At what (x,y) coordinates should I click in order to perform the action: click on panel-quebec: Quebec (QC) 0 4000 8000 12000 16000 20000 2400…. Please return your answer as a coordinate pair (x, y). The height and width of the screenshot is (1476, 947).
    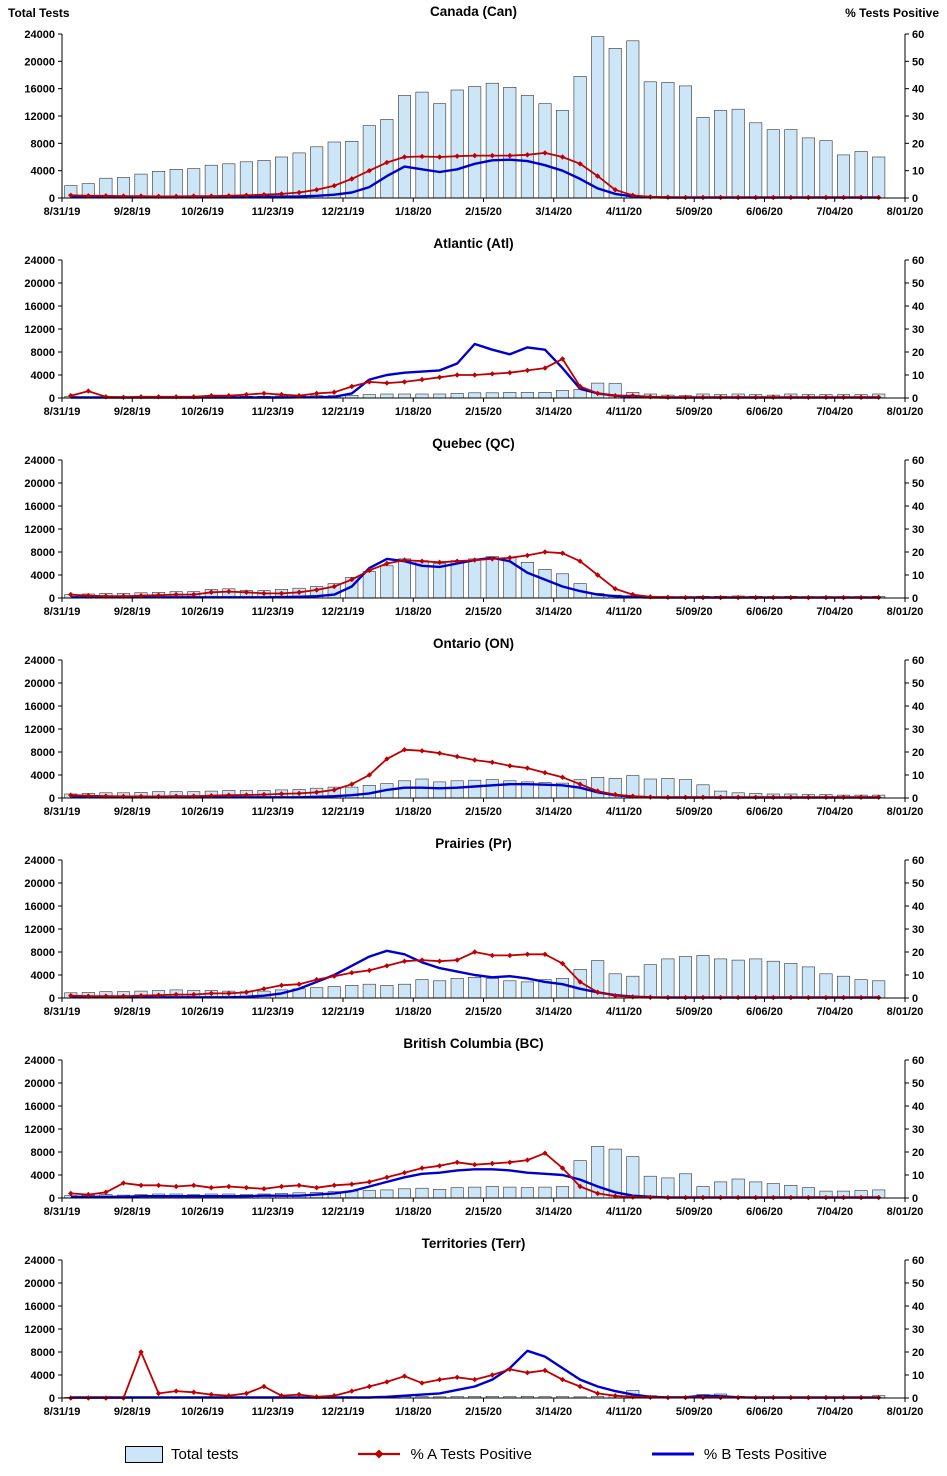
    Looking at the image, I should click on (473, 532).